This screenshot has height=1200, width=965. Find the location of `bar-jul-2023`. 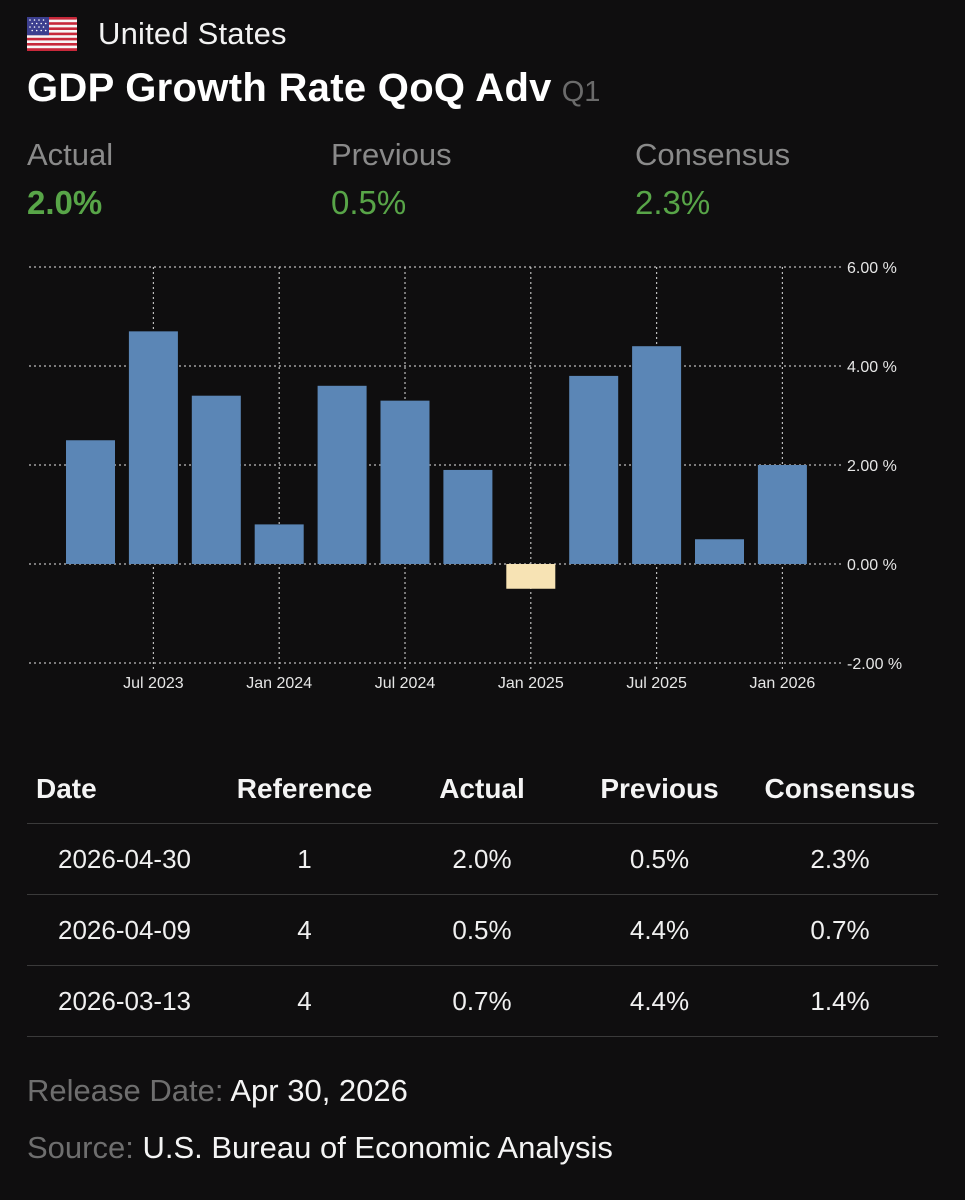

bar-jul-2023 is located at coordinates (153, 447).